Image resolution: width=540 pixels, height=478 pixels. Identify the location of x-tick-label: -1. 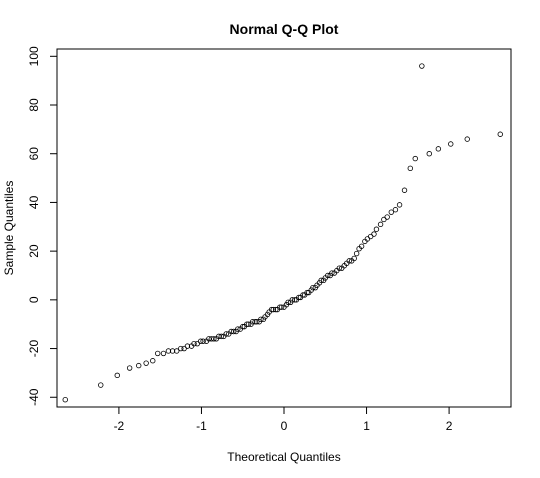
(201, 426).